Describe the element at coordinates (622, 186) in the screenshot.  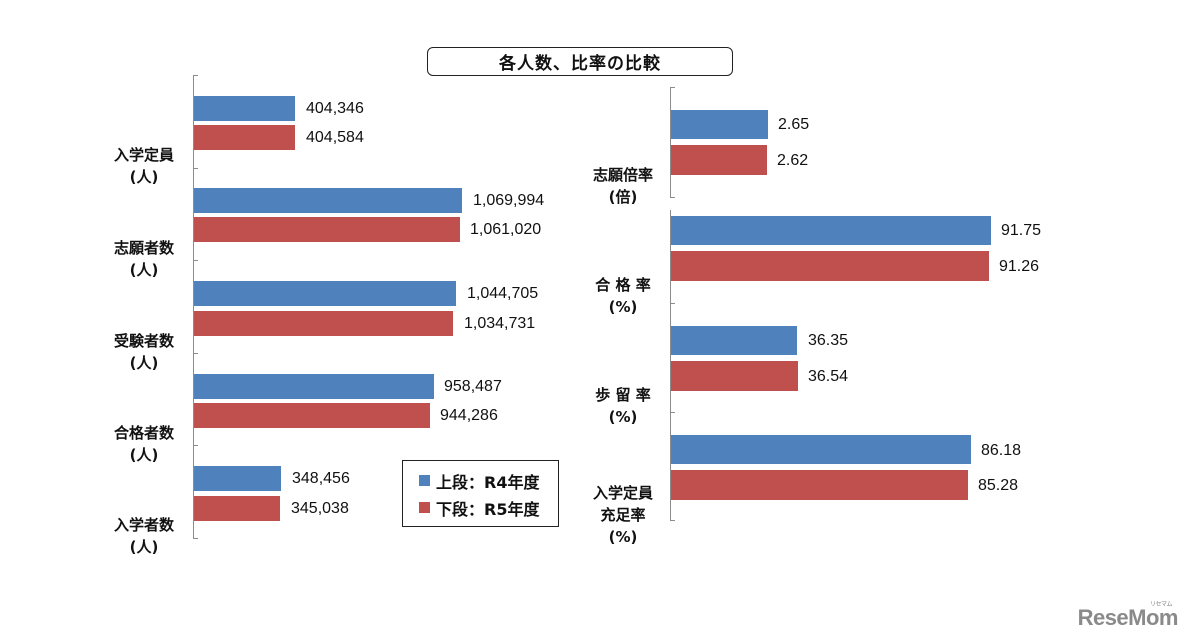
I see `category-label: 志願倍率 (倍)` at that location.